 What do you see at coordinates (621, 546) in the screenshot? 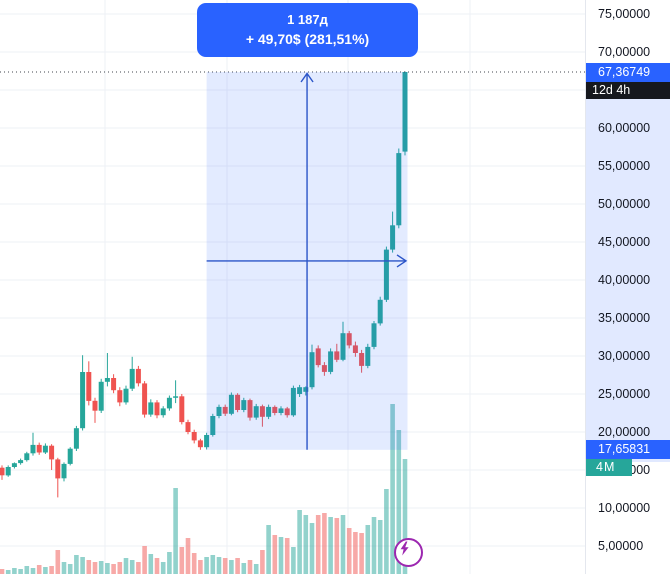
I see `axis-price-label: 5,00000` at bounding box center [621, 546].